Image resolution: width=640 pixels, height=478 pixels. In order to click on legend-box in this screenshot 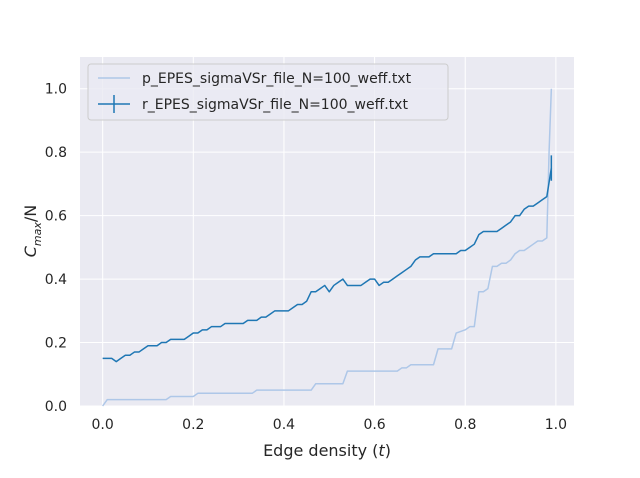, I will do `click(268, 92)`.